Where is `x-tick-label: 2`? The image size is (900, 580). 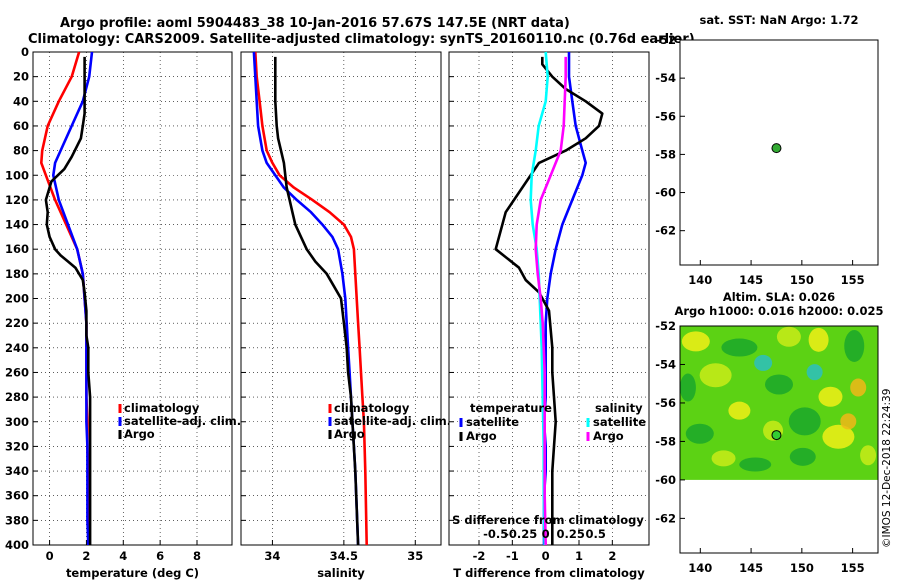
x-tick-label: 2 is located at coordinates (612, 556).